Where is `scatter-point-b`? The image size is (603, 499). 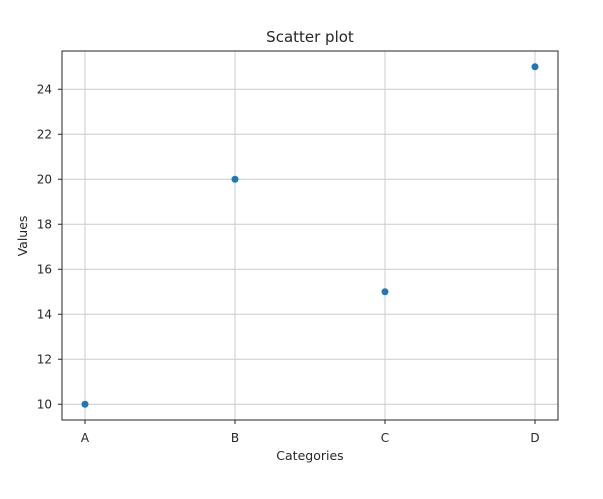
scatter-point-b is located at coordinates (235, 179).